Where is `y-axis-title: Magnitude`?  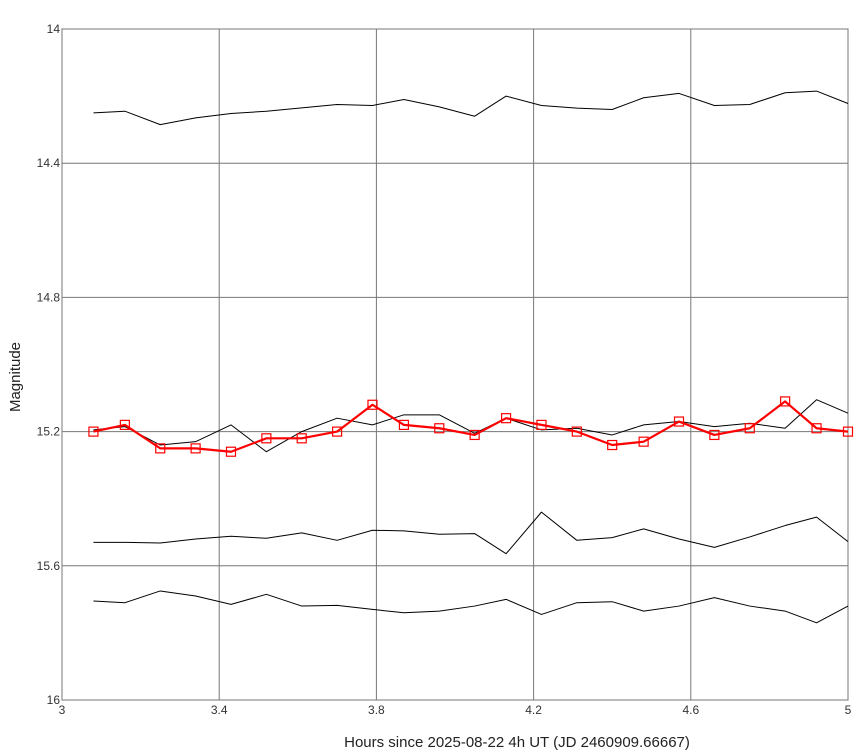 y-axis-title: Magnitude is located at coordinates (15, 377).